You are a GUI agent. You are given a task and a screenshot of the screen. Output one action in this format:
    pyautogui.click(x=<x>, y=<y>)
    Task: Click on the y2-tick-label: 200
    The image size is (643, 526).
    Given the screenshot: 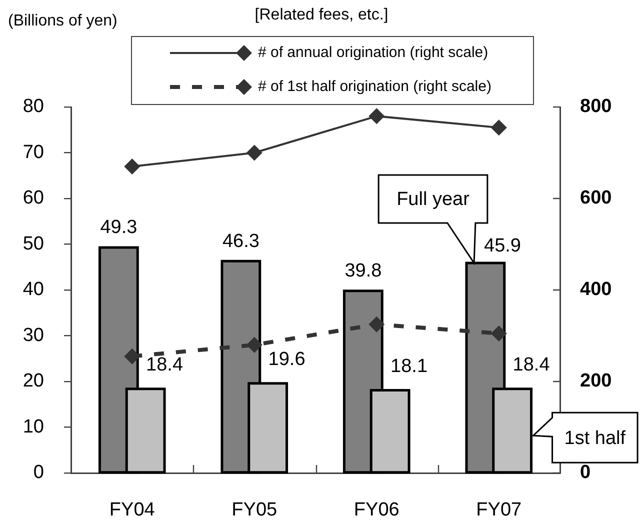 What is the action you would take?
    pyautogui.click(x=596, y=381)
    